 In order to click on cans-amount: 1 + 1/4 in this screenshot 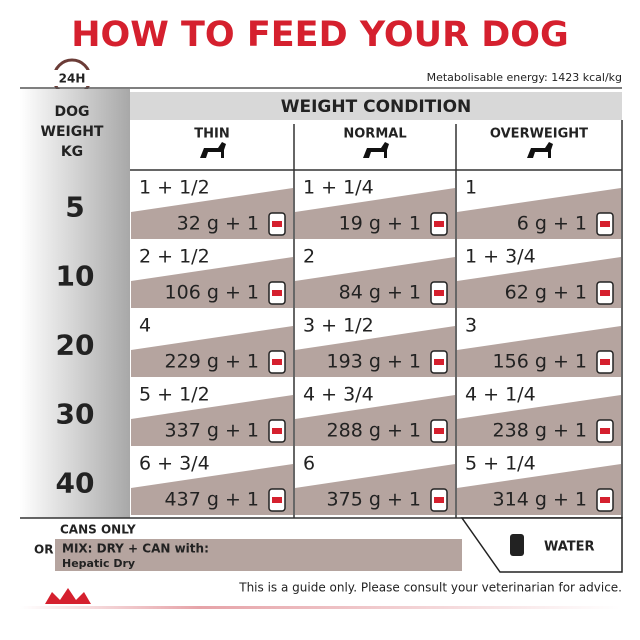, I will do `click(338, 188)`.